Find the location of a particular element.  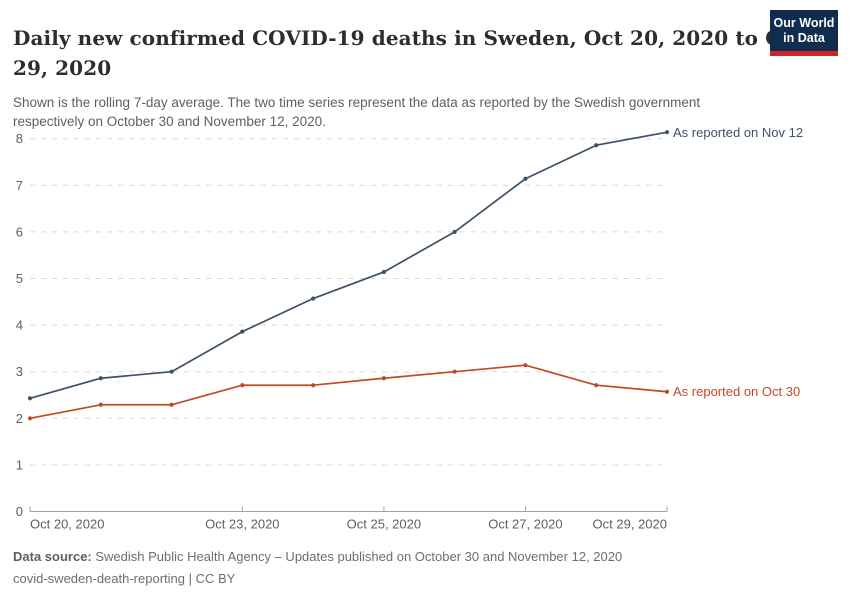

owid-logo: Our World in Data is located at coordinates (804, 33).